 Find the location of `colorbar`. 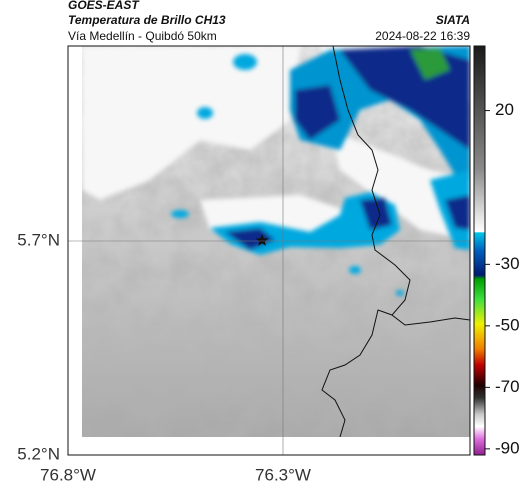

colorbar is located at coordinates (479, 250).